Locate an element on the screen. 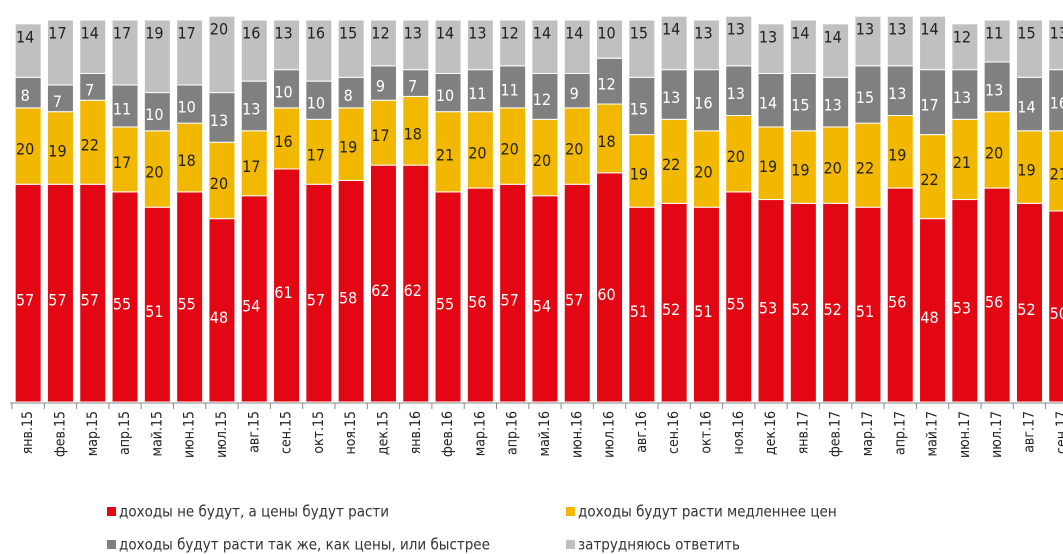 The image size is (1063, 554). x-tick-label: янв.17 is located at coordinates (803, 432).